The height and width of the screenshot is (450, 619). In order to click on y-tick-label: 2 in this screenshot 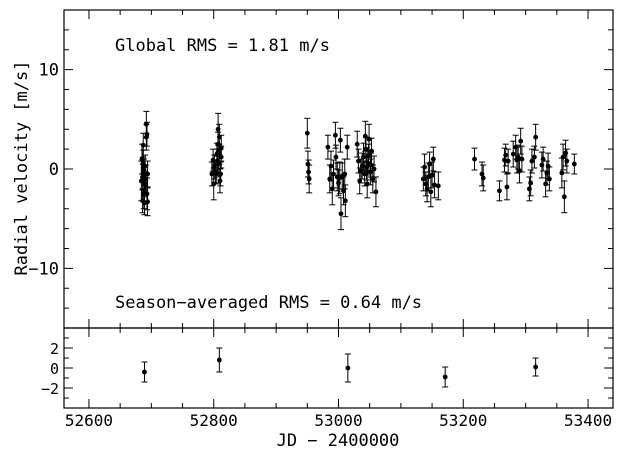, I will do `click(54, 349)`.